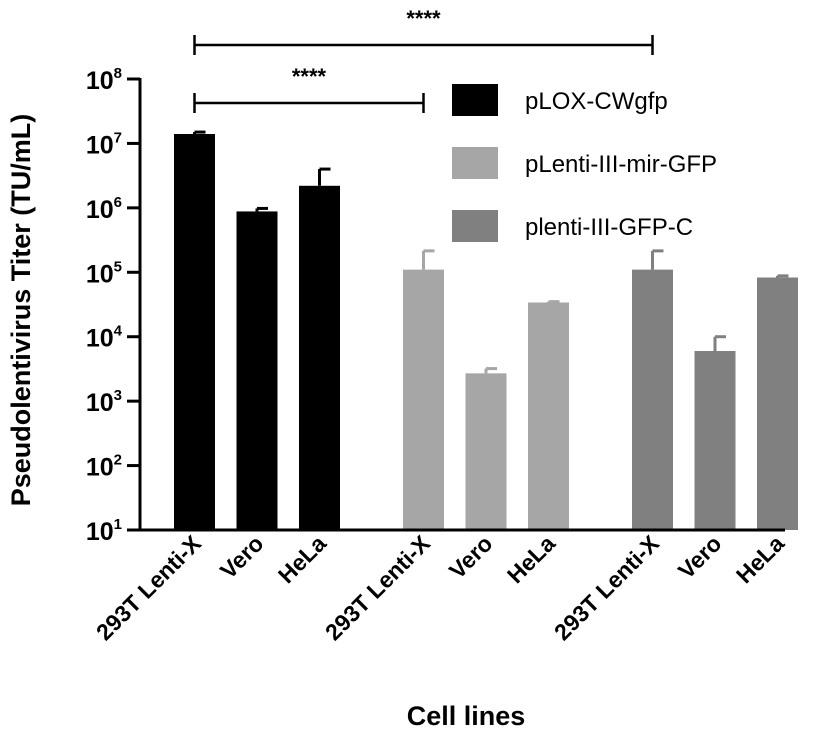 This screenshot has height=746, width=827. What do you see at coordinates (423, 59) in the screenshot?
I see `significance-layer: **** ****` at bounding box center [423, 59].